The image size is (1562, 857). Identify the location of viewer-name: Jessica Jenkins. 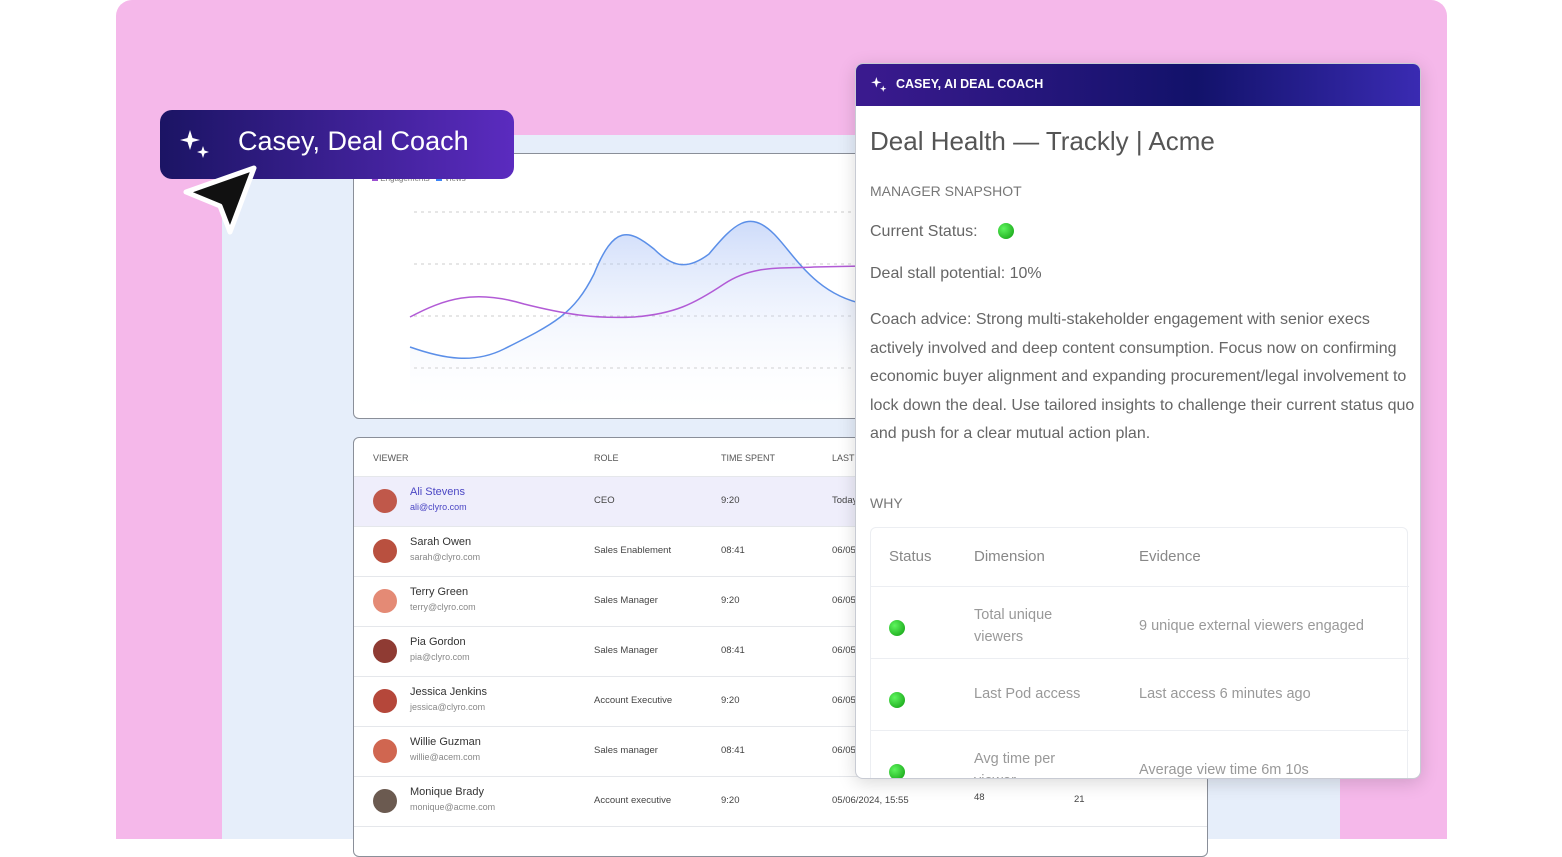
(449, 692).